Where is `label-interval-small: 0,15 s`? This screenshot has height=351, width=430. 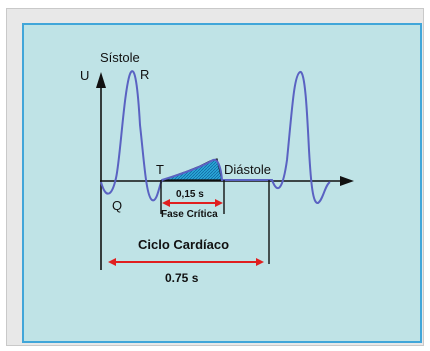 label-interval-small: 0,15 s is located at coordinates (190, 194).